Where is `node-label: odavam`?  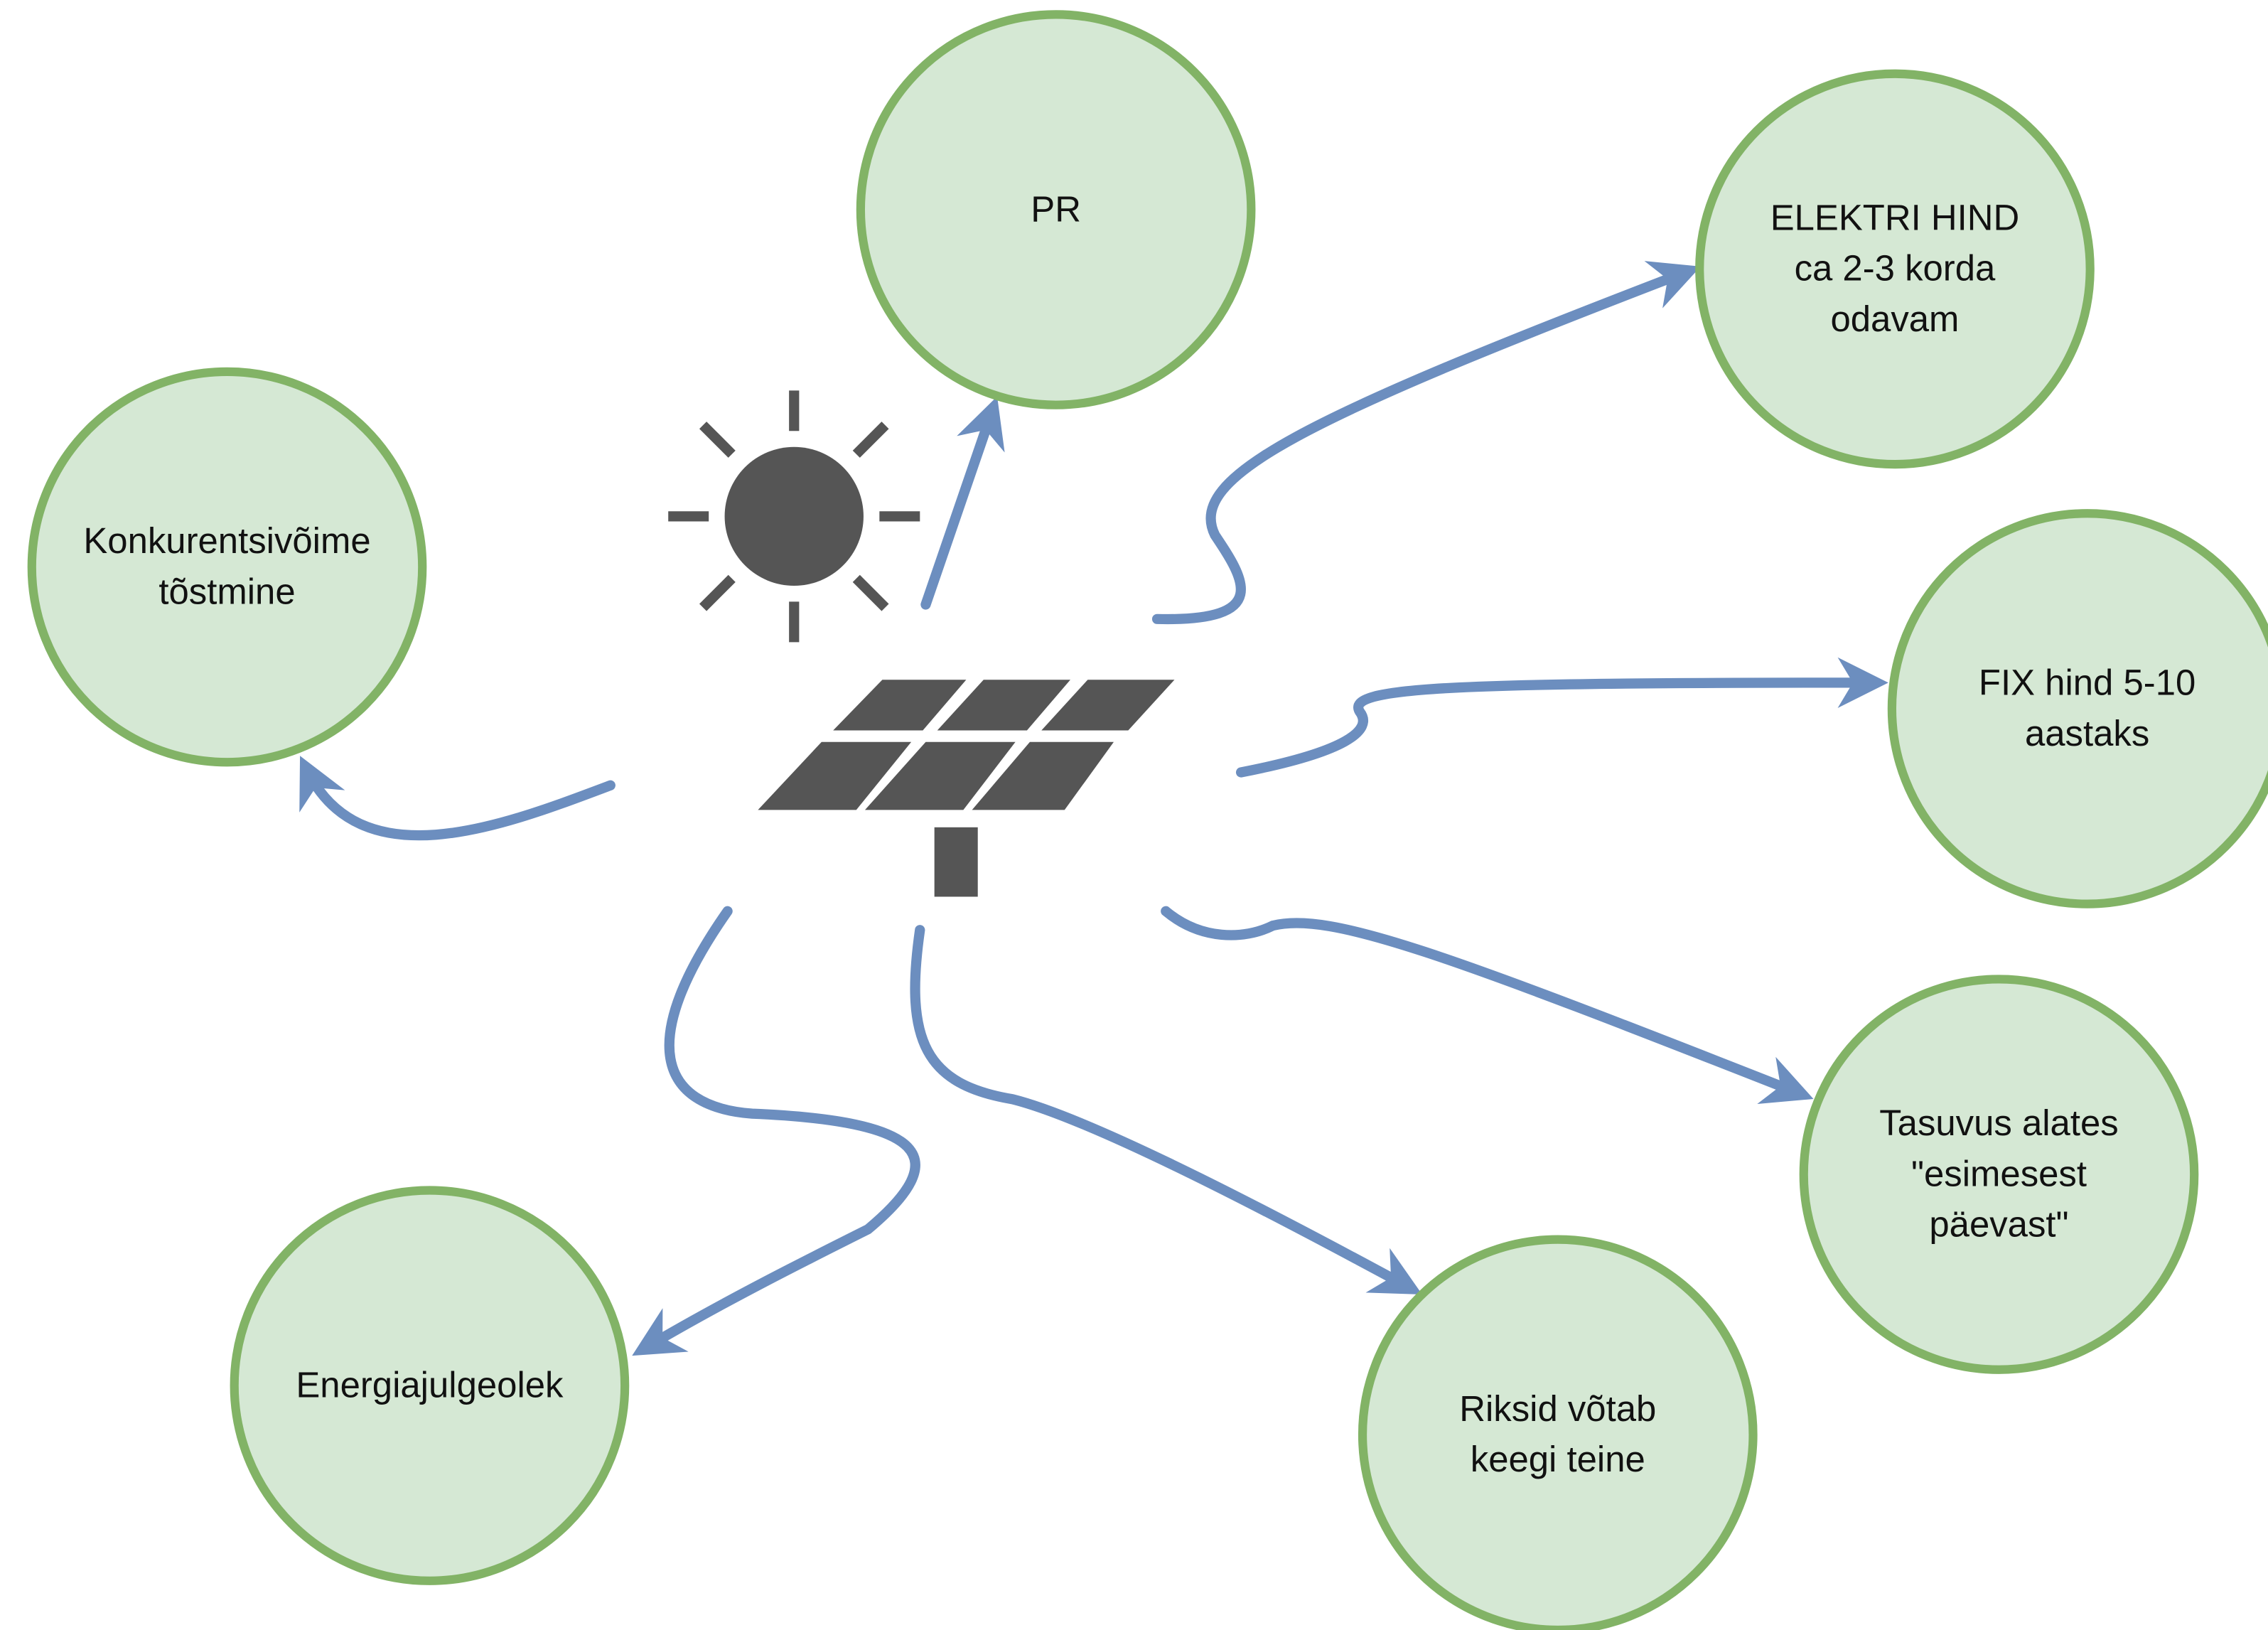 node-label: odavam is located at coordinates (1894, 319).